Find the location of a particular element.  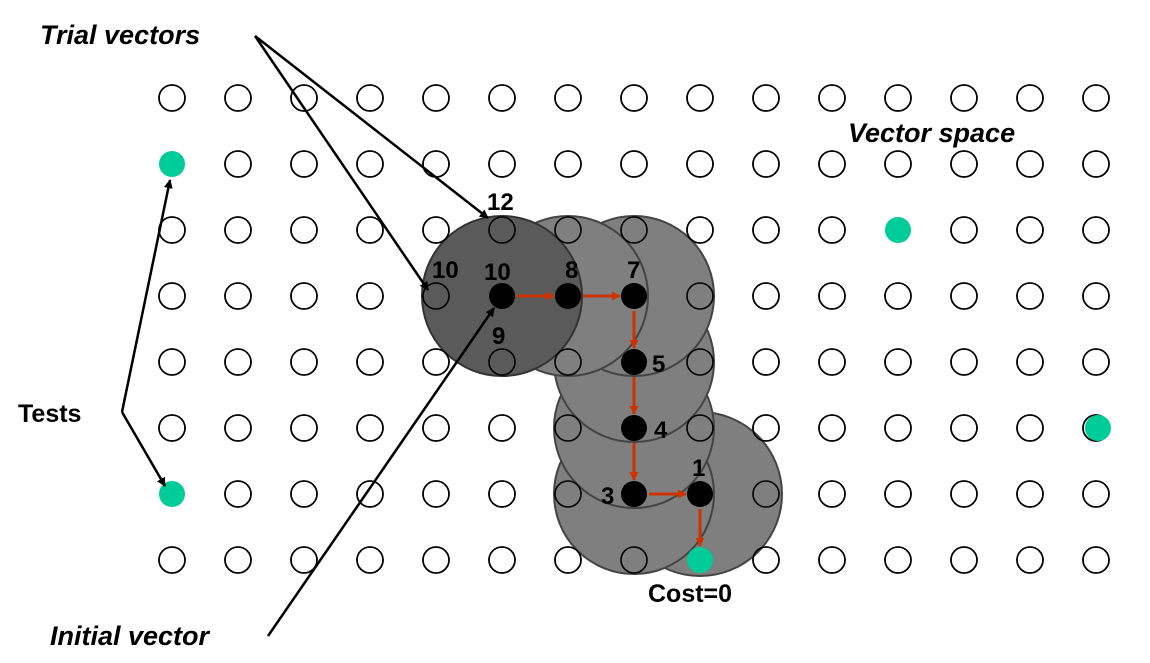

cost-number: 3 is located at coordinates (607, 496).